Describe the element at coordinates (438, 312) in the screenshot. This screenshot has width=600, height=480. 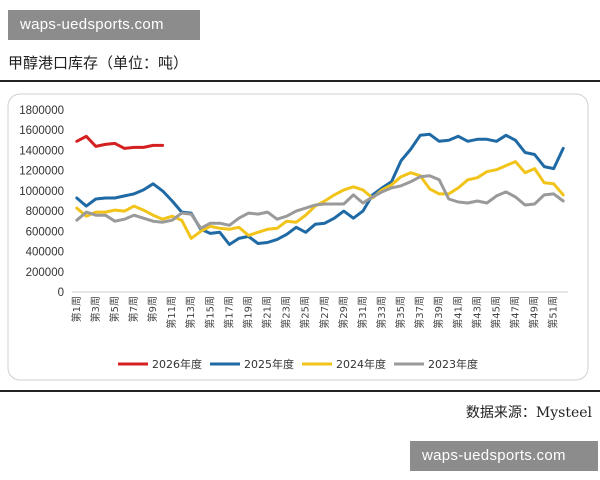
I see `x-tick-label: 第39周` at that location.